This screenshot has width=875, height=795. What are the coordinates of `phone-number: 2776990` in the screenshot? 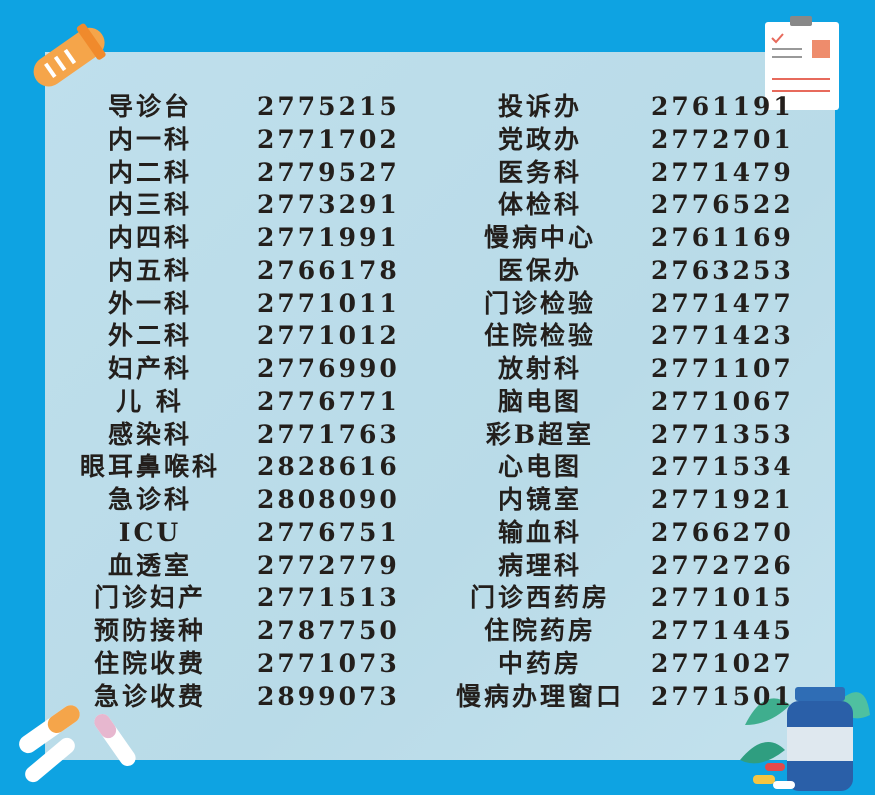 It's located at (328, 368).